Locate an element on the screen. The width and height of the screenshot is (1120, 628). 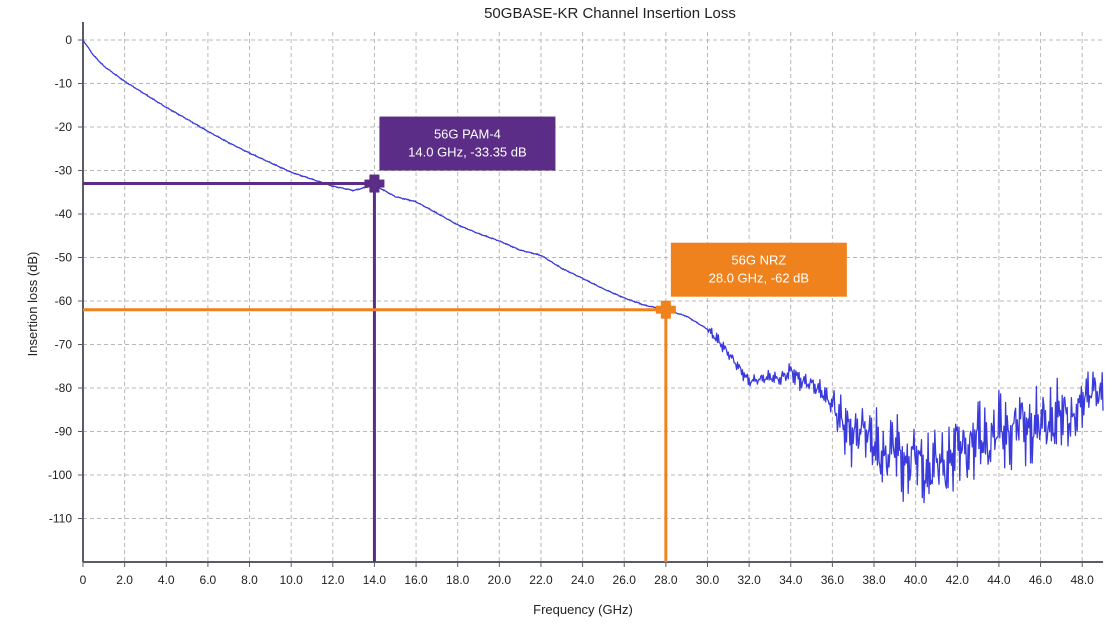
y-tick-label-3: -30 is located at coordinates (64, 171).